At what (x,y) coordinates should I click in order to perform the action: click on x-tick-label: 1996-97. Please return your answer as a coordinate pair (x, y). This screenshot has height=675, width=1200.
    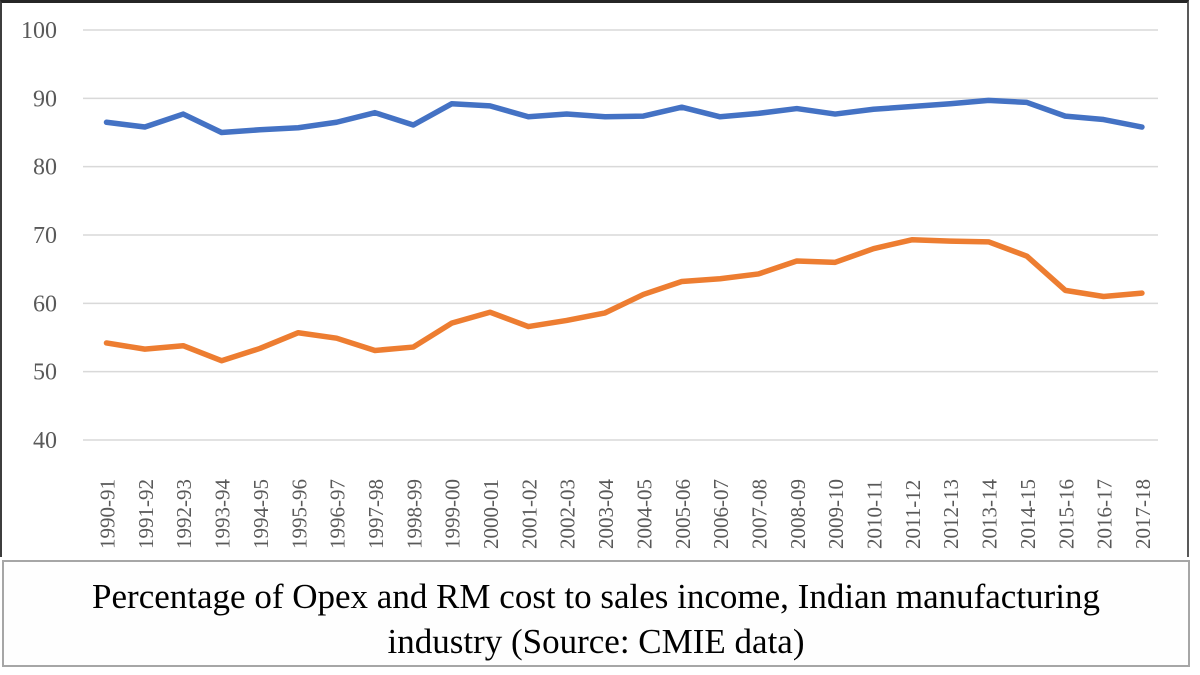
    Looking at the image, I should click on (338, 514).